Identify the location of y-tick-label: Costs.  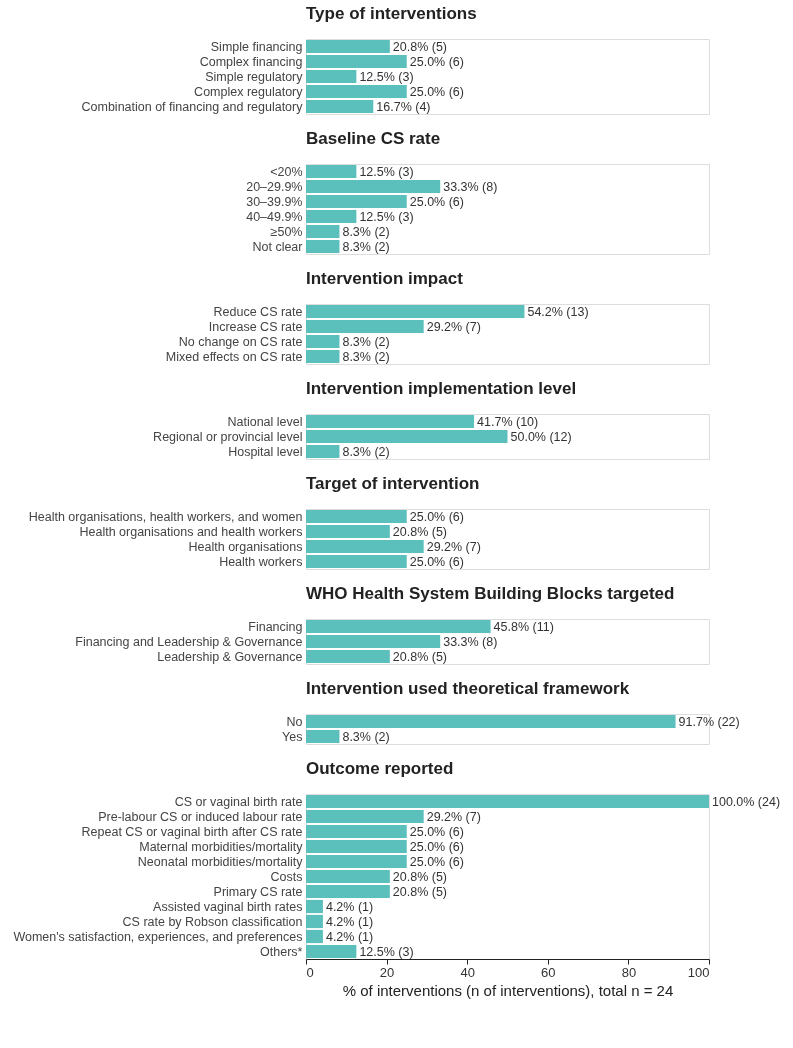
(286, 876).